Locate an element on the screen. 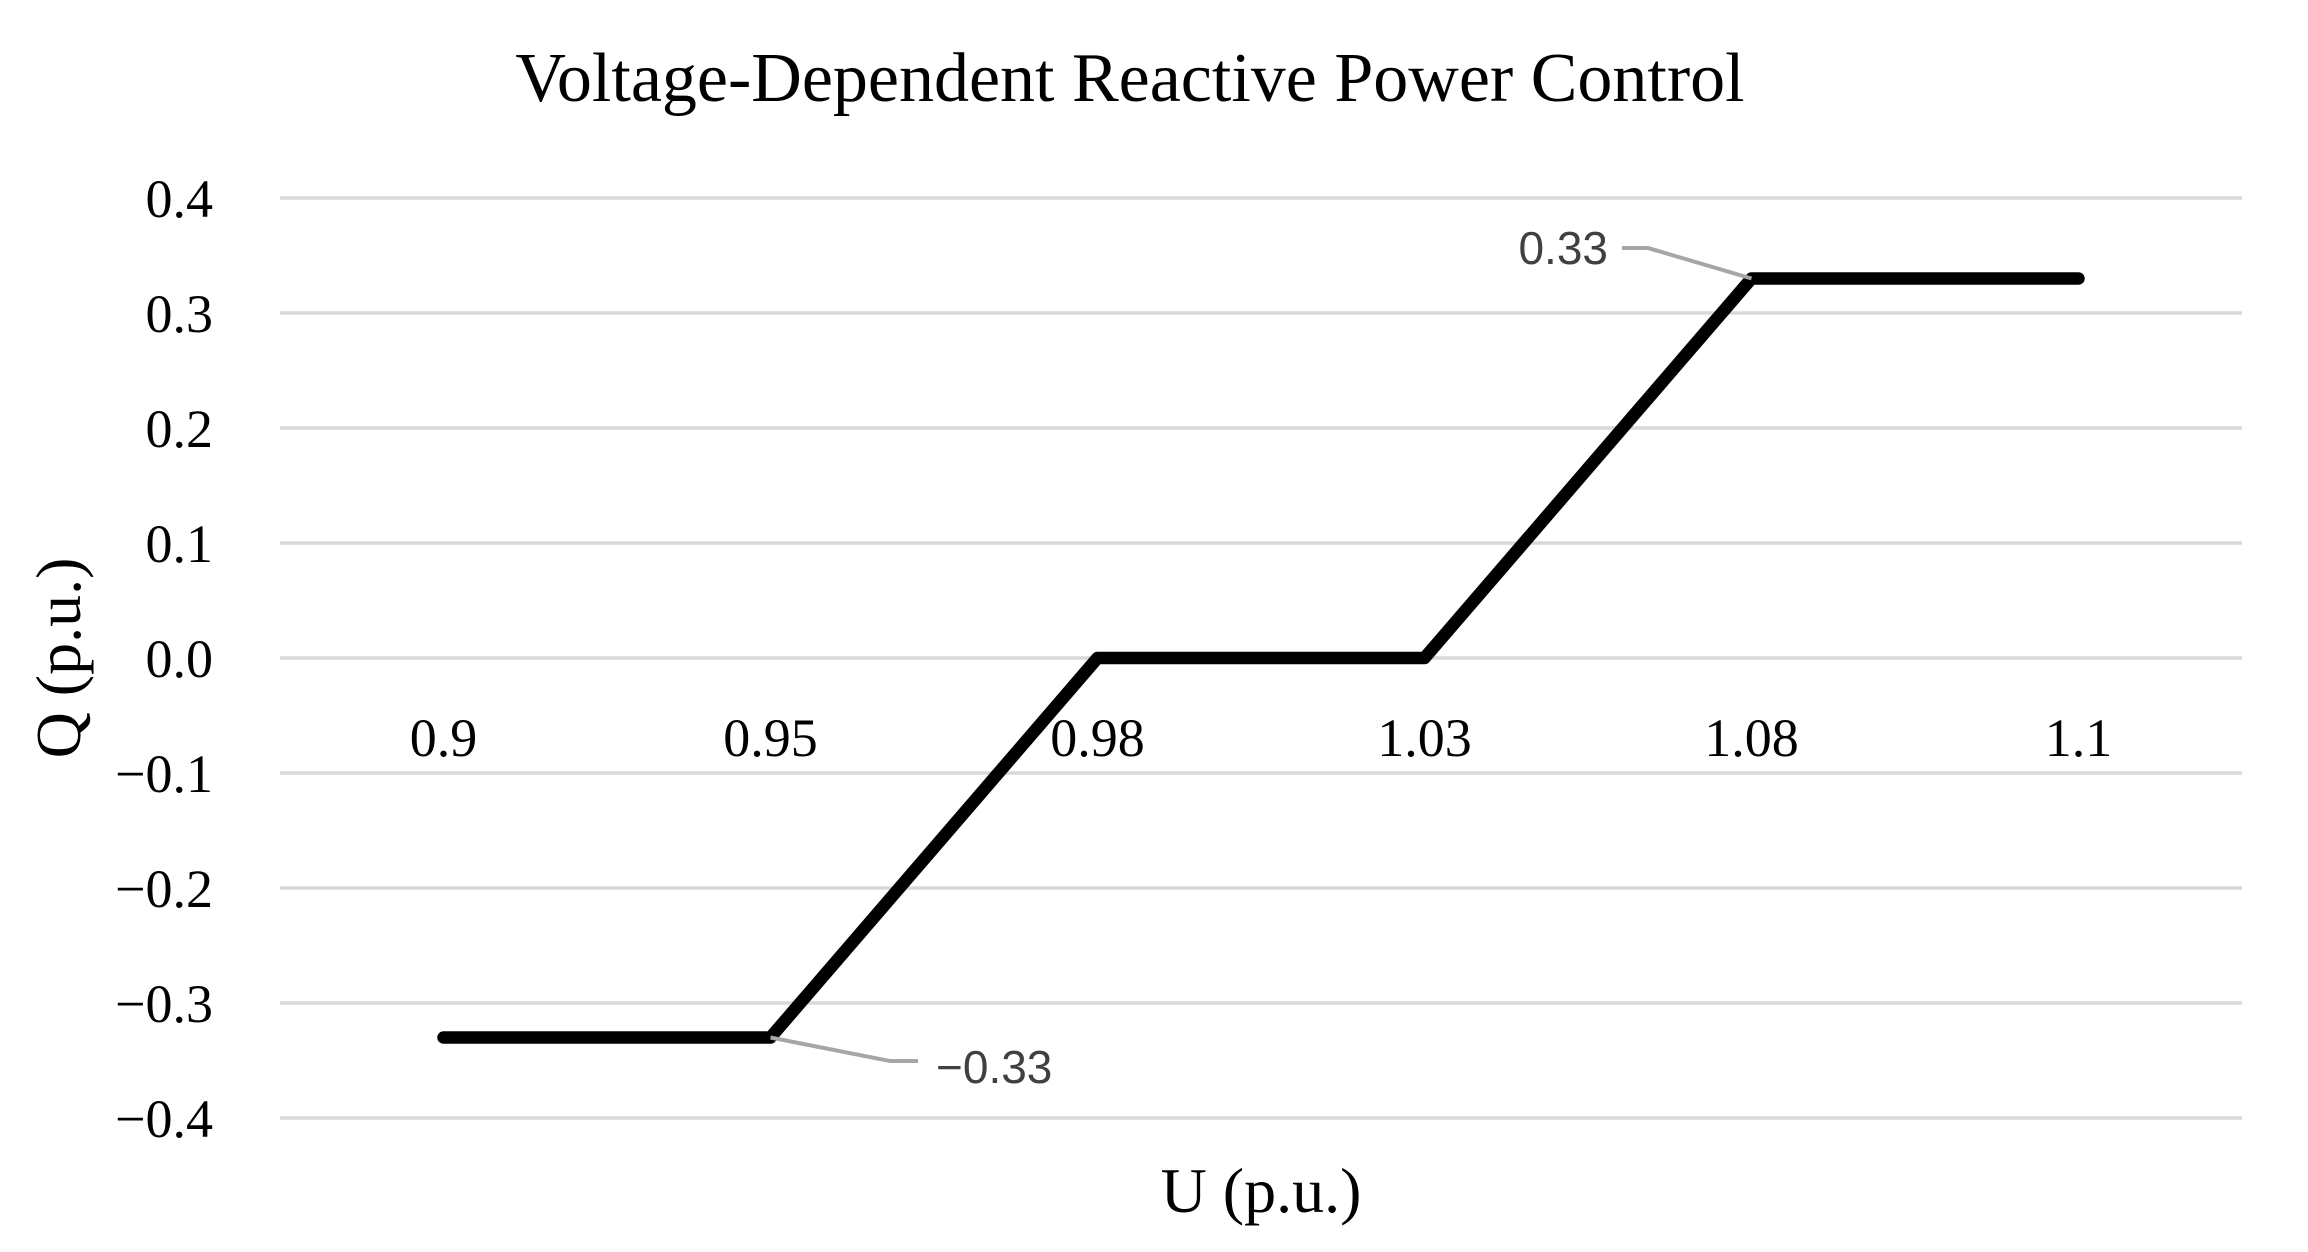 The height and width of the screenshot is (1252, 2308). data-label: 0.33 is located at coordinates (1563, 248).